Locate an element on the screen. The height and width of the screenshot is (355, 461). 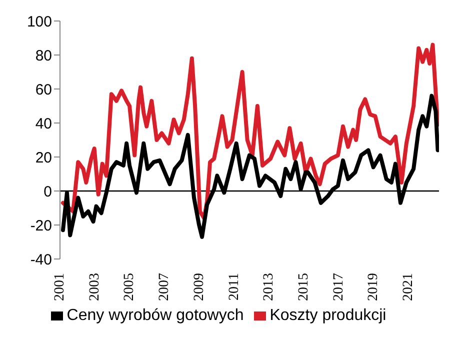
x-tick-label: 2011 is located at coordinates (234, 286).